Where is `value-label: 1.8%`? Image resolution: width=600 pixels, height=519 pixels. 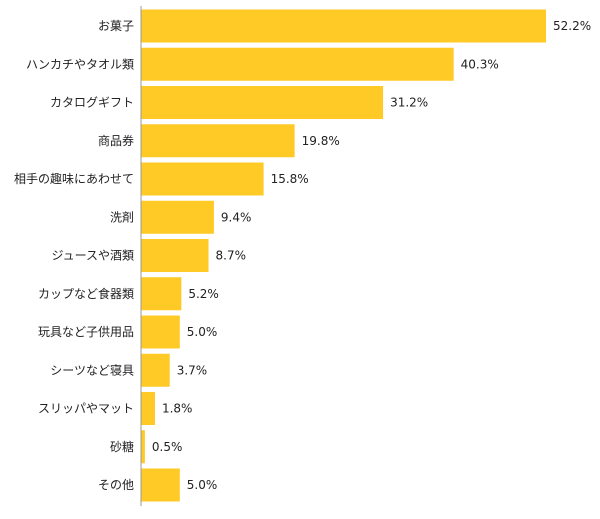 value-label: 1.8% is located at coordinates (177, 409).